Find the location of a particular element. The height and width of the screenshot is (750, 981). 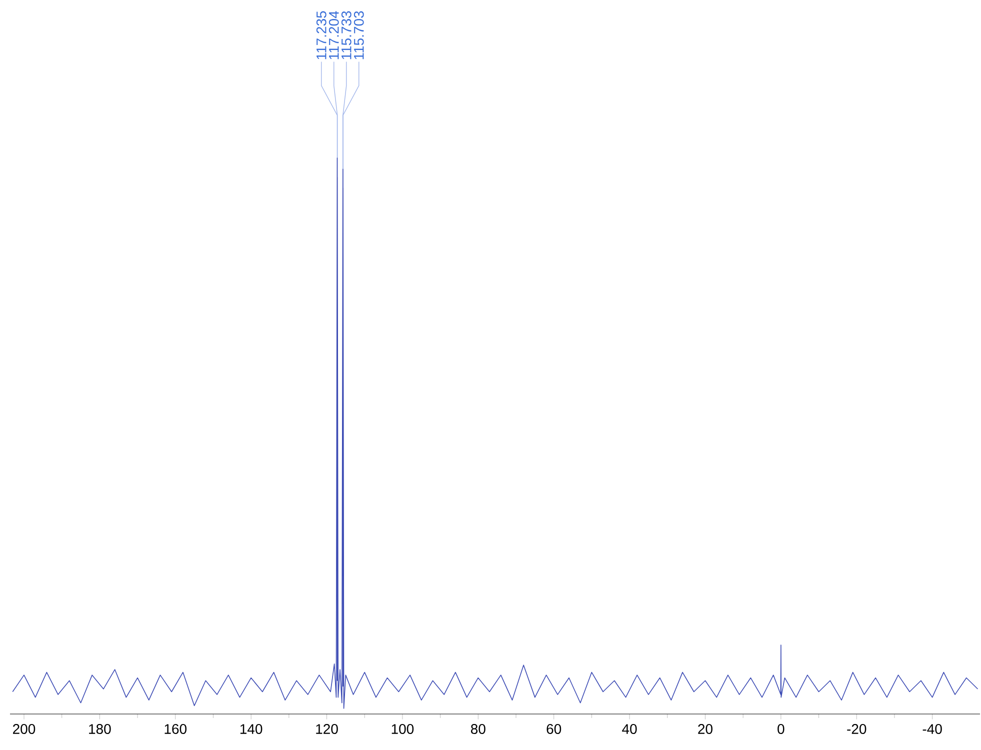

x-tick-label: 180 is located at coordinates (100, 729).